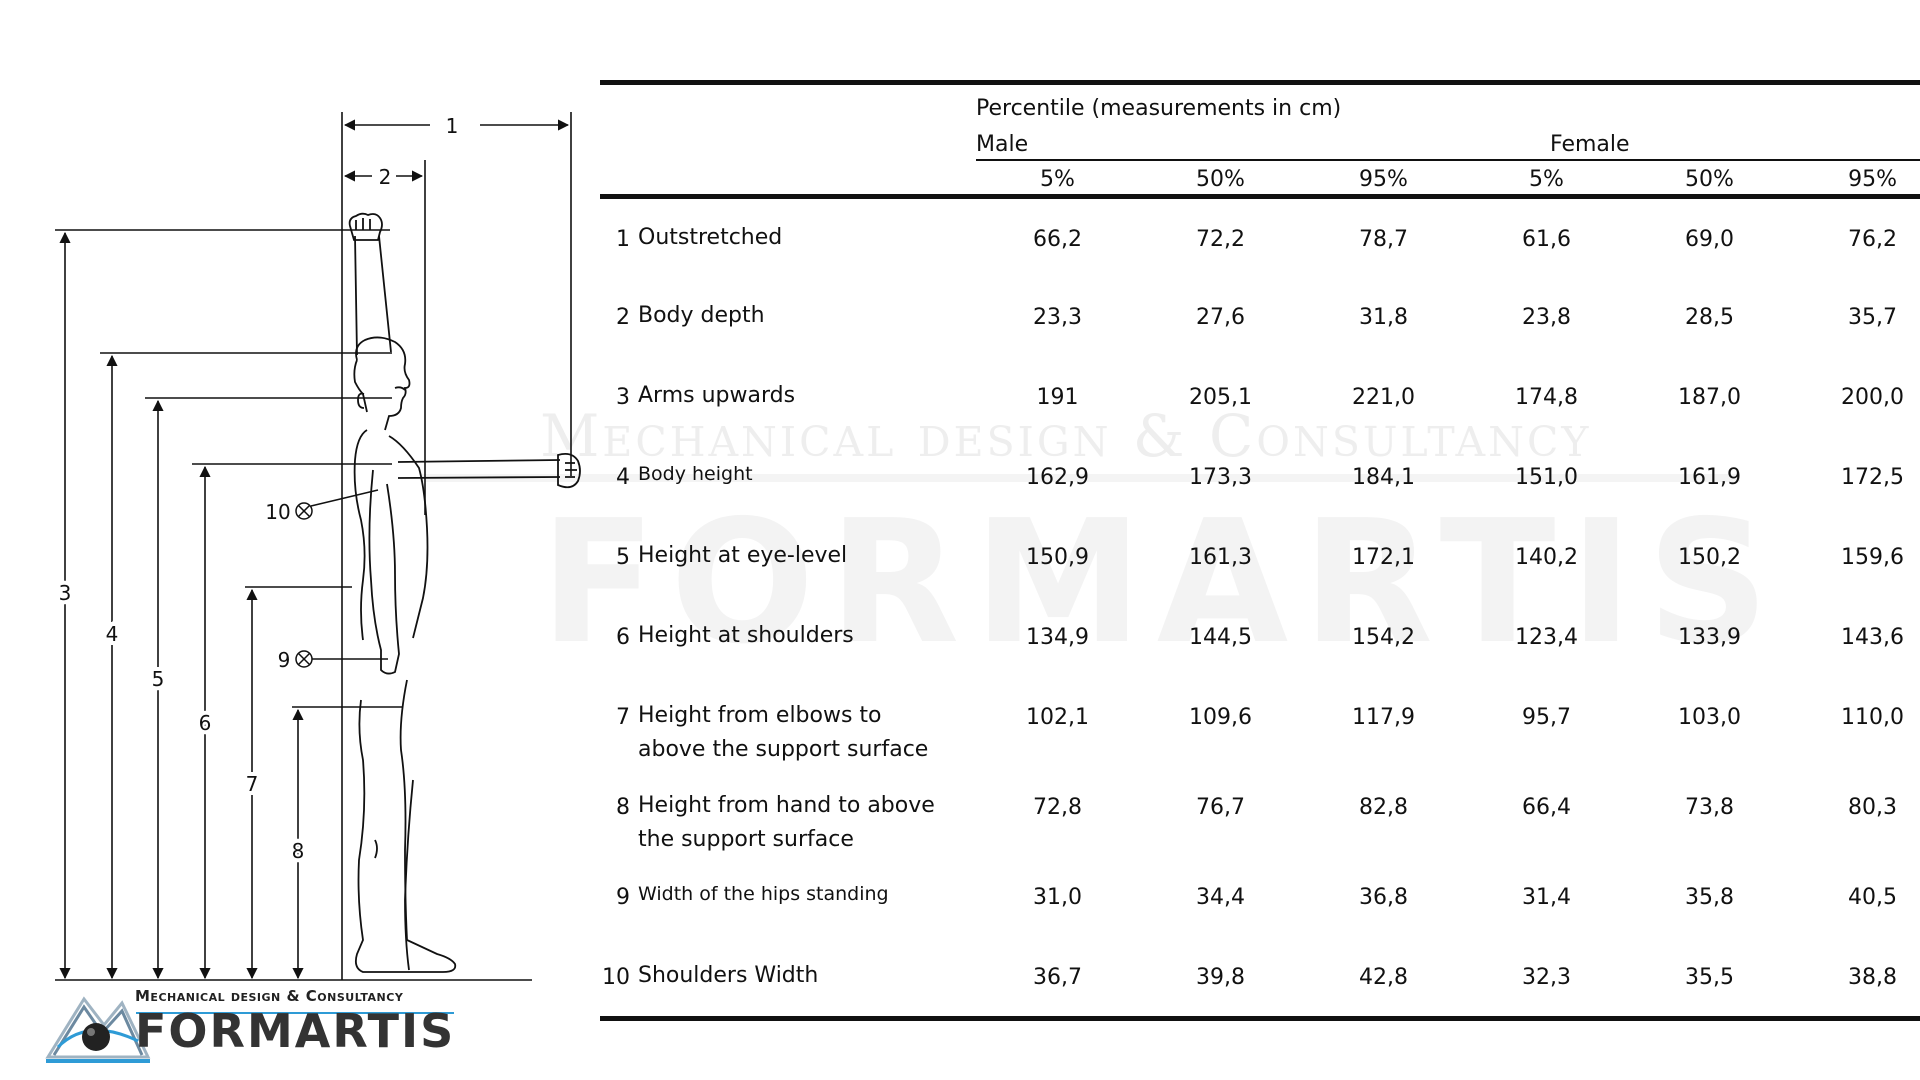 This screenshot has height=1080, width=1920. Describe the element at coordinates (65, 593) in the screenshot. I see `dim-label-3: 3` at that location.